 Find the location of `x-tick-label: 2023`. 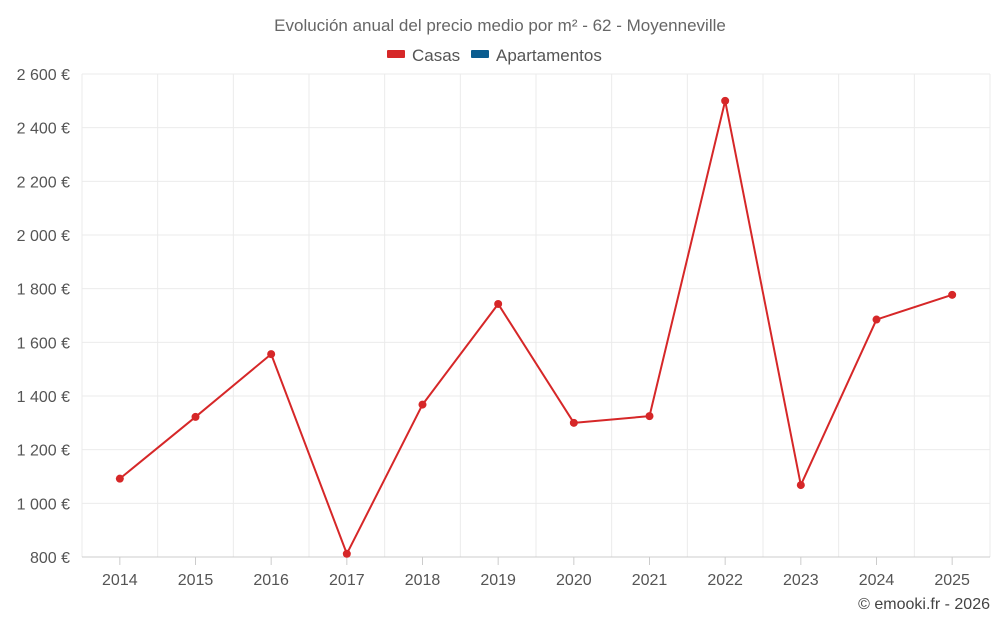

x-tick-label: 2023 is located at coordinates (801, 580).